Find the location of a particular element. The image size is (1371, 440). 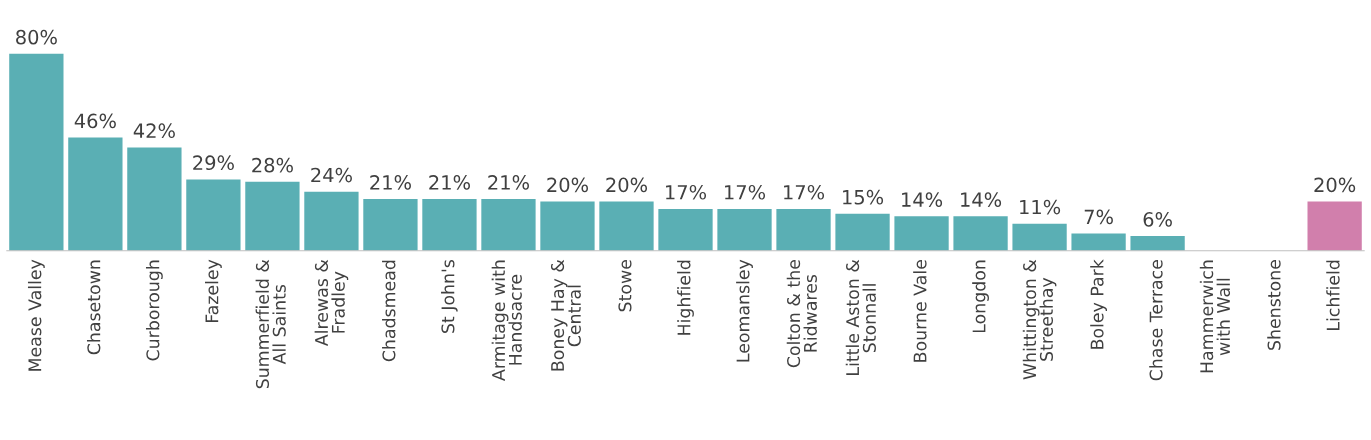

x-tick-label: Boney Hay & Central is located at coordinates (565, 315).